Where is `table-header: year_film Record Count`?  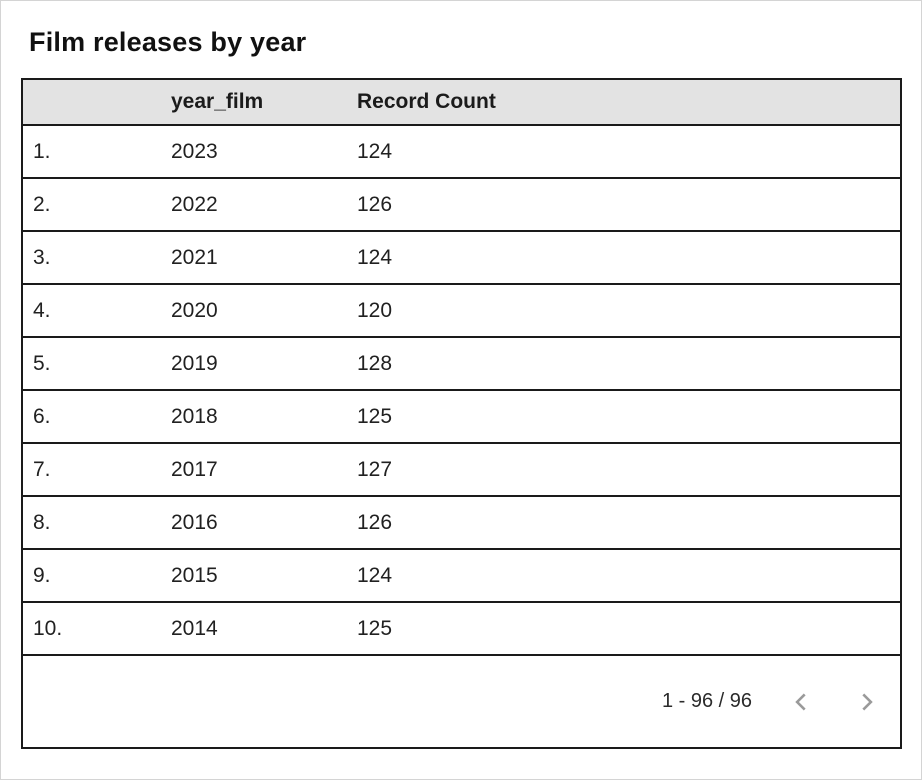
table-header: year_film Record Count is located at coordinates (461, 103).